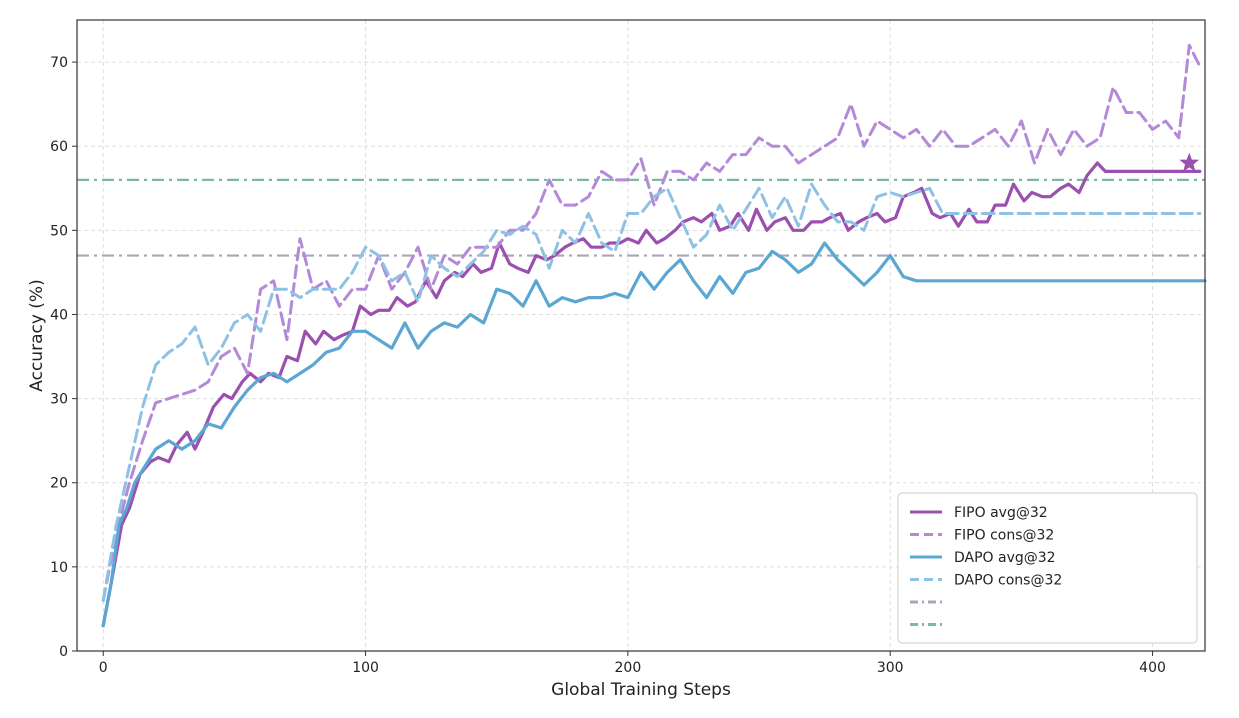 The image size is (1239, 718). I want to click on legend-box, so click(1047, 568).